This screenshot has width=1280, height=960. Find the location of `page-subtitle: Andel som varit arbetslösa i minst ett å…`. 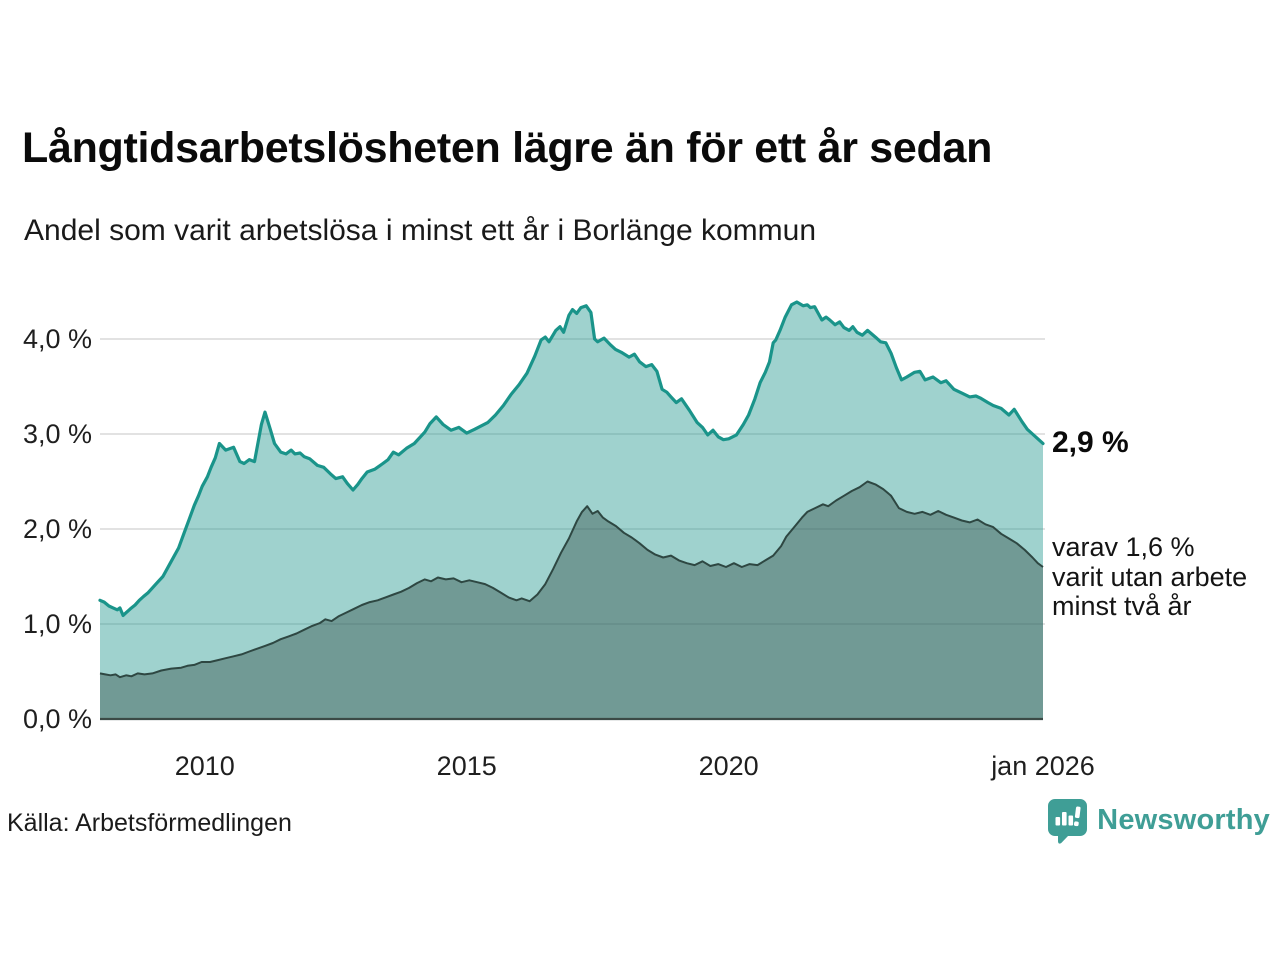

page-subtitle: Andel som varit arbetslösa i minst ett å… is located at coordinates (420, 230).